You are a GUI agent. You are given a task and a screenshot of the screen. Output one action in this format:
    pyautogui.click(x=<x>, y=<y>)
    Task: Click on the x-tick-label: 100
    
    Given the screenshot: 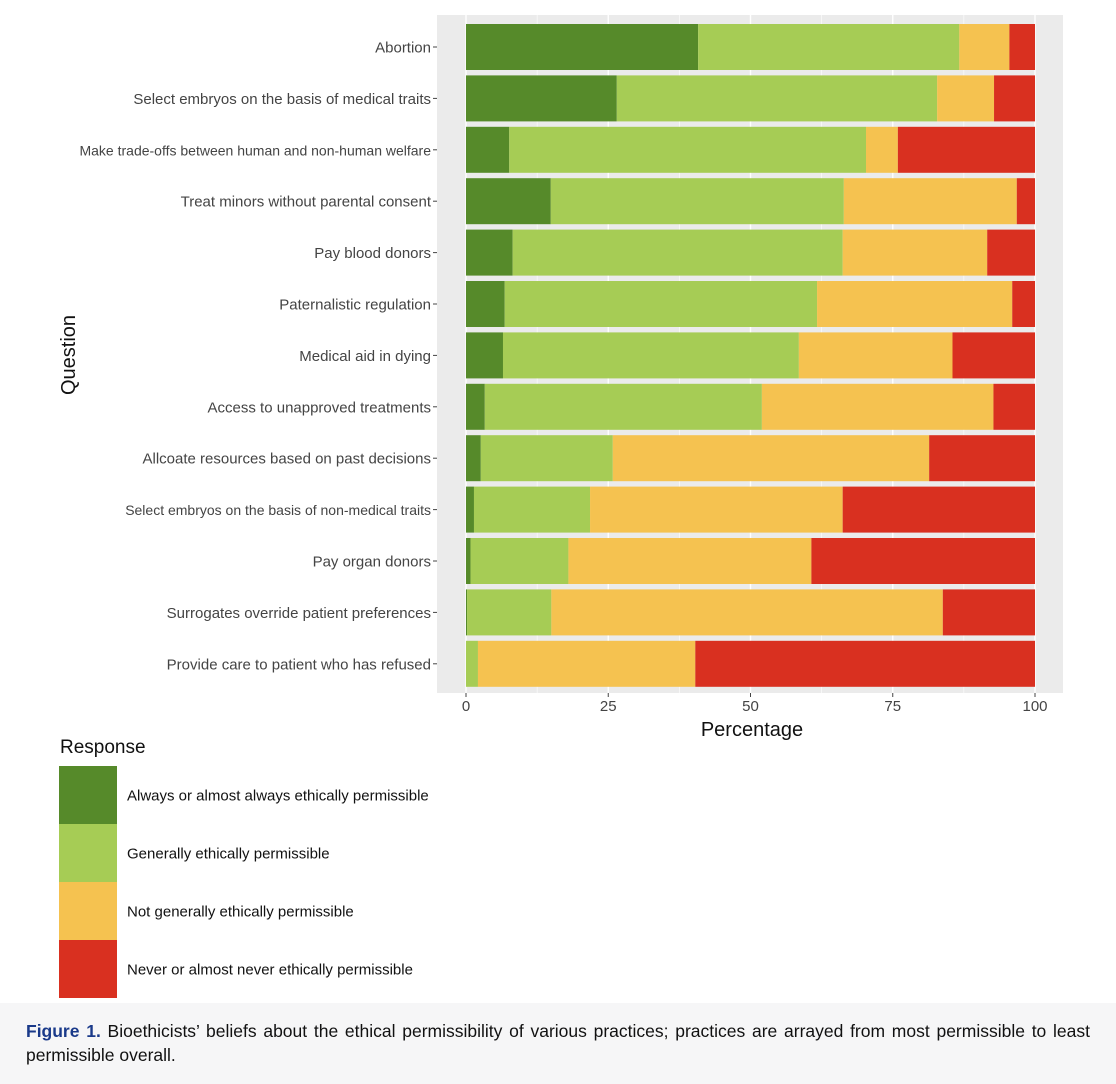 What is the action you would take?
    pyautogui.click(x=1034, y=706)
    